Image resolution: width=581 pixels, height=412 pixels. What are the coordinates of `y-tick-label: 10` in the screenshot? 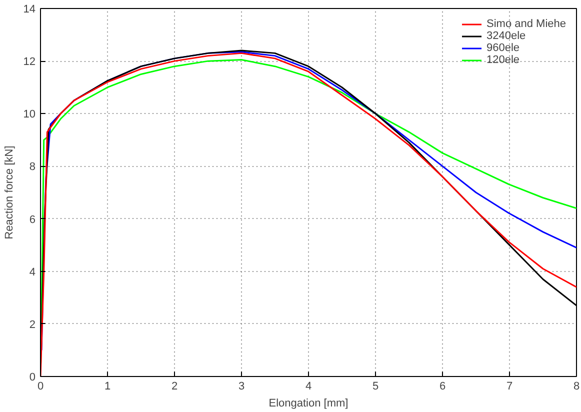 It's located at (29, 114).